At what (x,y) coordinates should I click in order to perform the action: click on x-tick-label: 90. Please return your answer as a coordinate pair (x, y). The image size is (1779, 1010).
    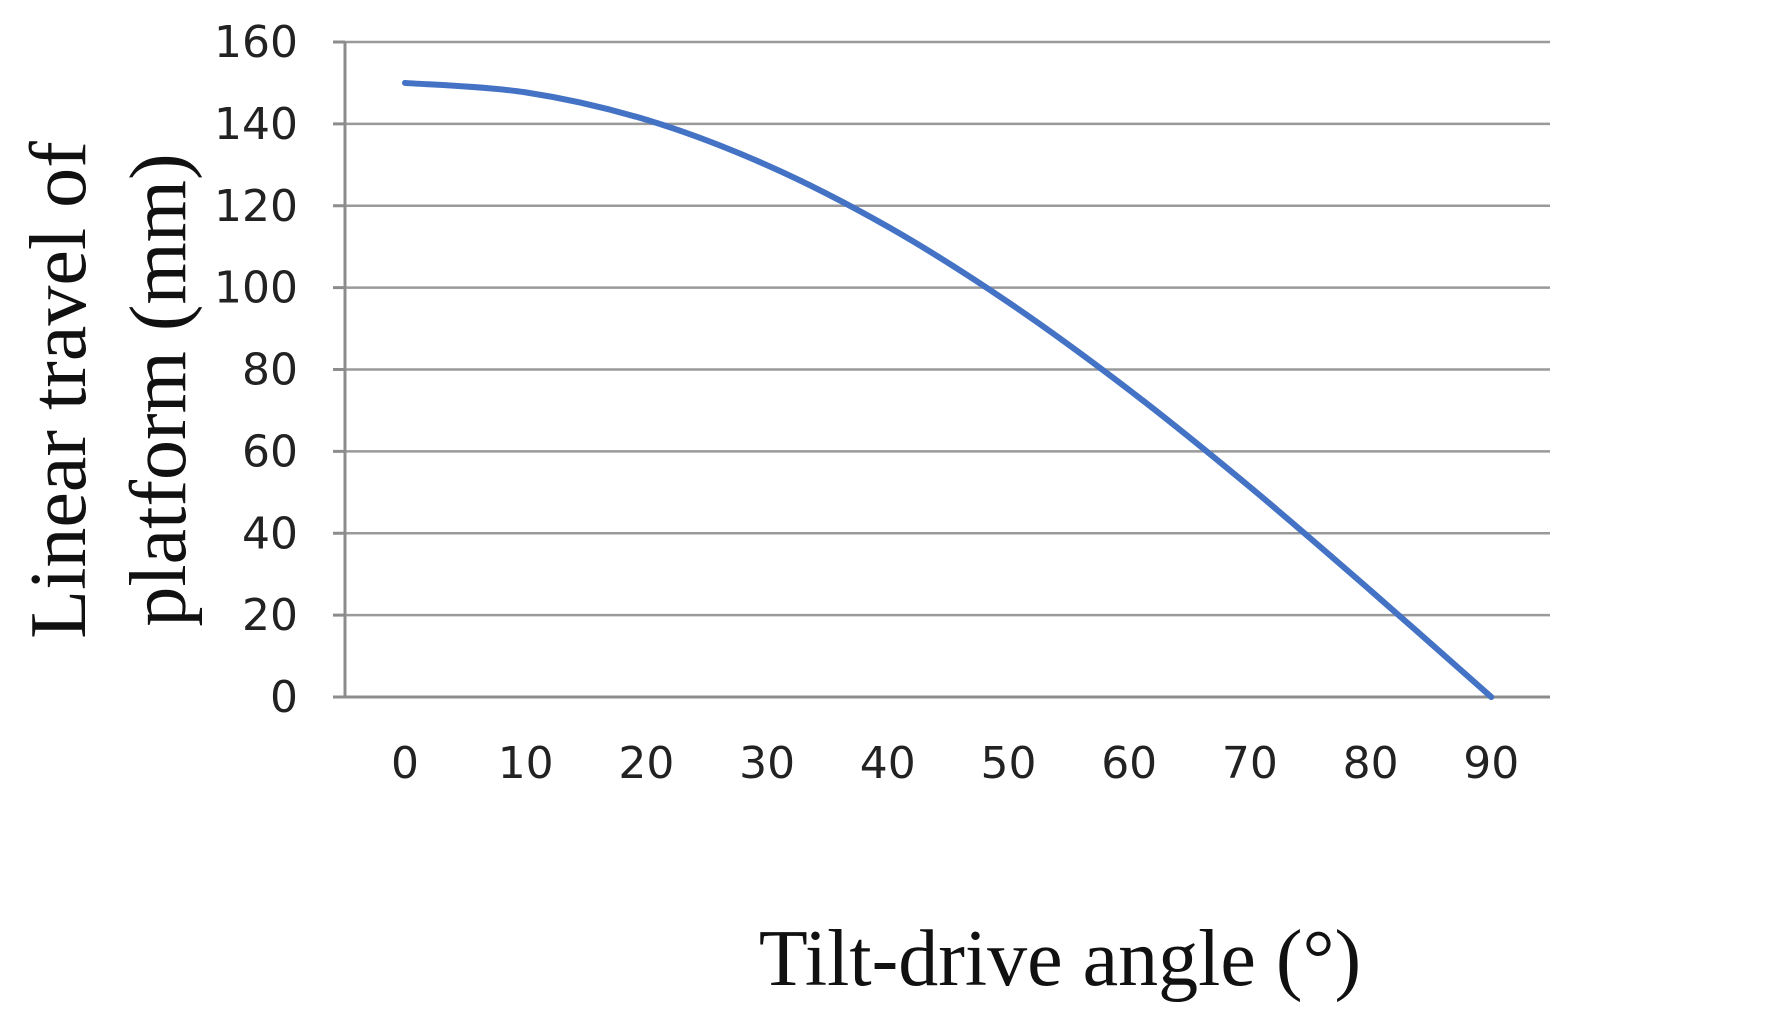
    Looking at the image, I should click on (1491, 763).